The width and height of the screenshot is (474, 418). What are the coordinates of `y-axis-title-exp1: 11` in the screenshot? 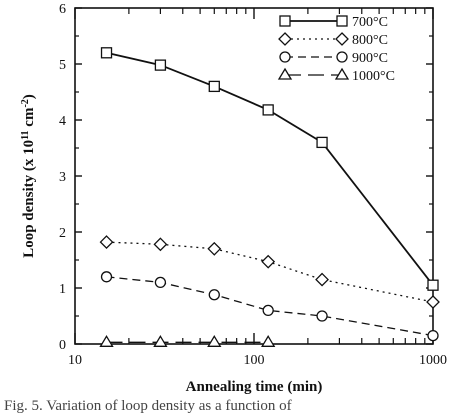 It's located at (25, 134).